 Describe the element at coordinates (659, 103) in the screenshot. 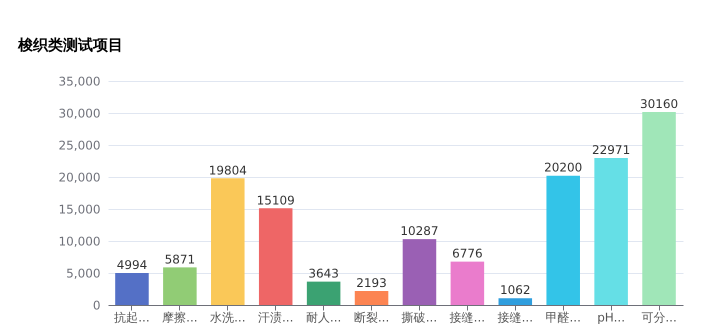

I see `data-label: 30160` at that location.